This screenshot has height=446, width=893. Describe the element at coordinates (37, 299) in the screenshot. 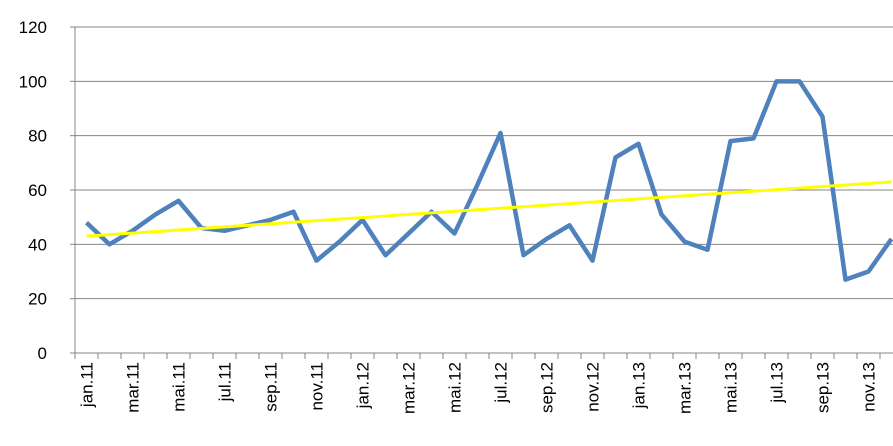

I see `y-tick-label: 20` at that location.